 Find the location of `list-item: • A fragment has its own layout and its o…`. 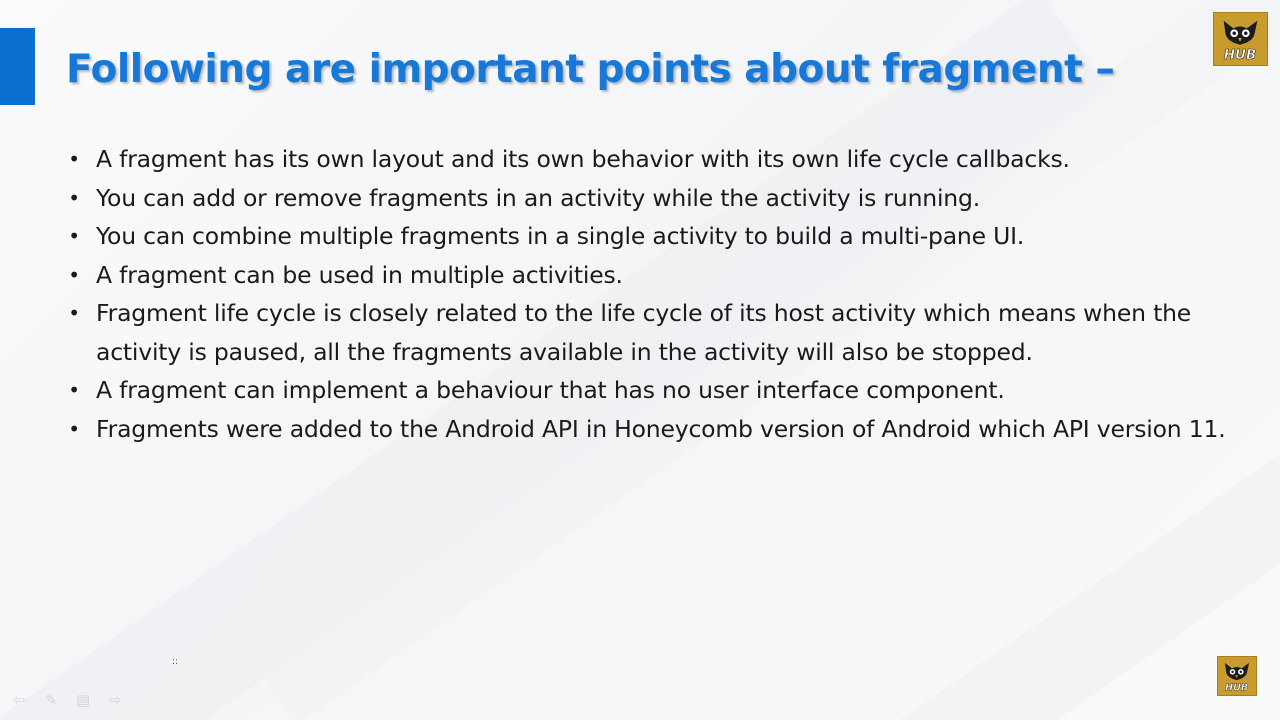

list-item: • A fragment has its own layout and its o… is located at coordinates (649, 159).